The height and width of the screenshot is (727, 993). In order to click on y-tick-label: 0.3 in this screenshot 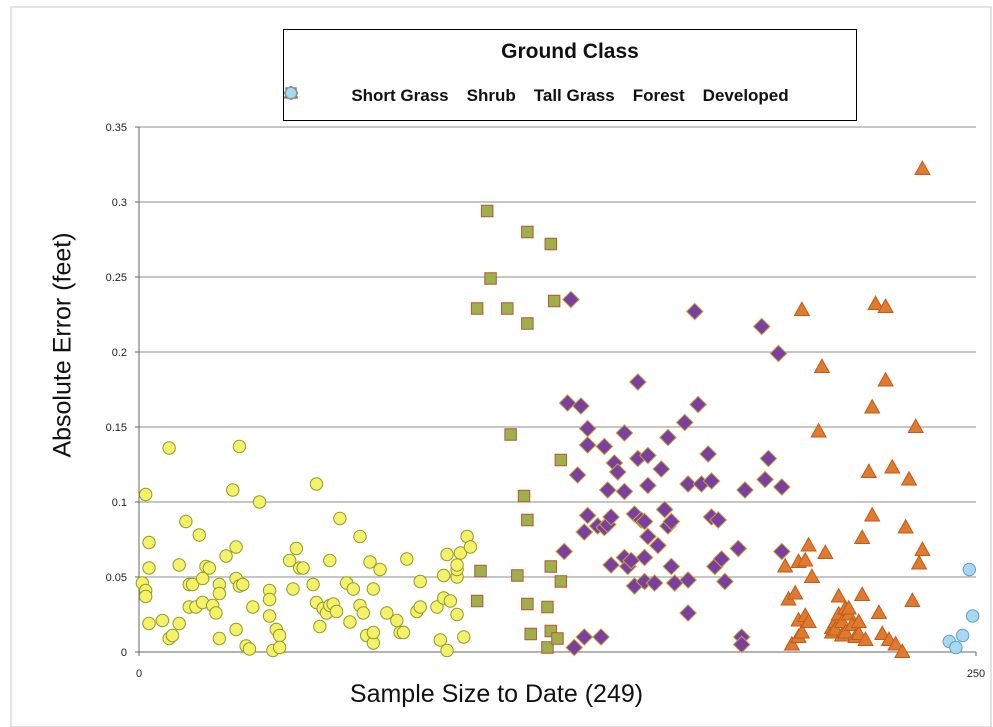, I will do `click(119, 203)`.